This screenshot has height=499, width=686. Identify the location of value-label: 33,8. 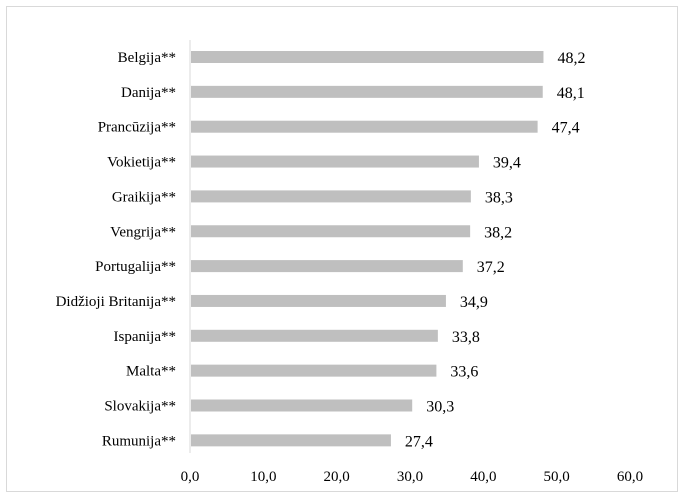
(466, 337).